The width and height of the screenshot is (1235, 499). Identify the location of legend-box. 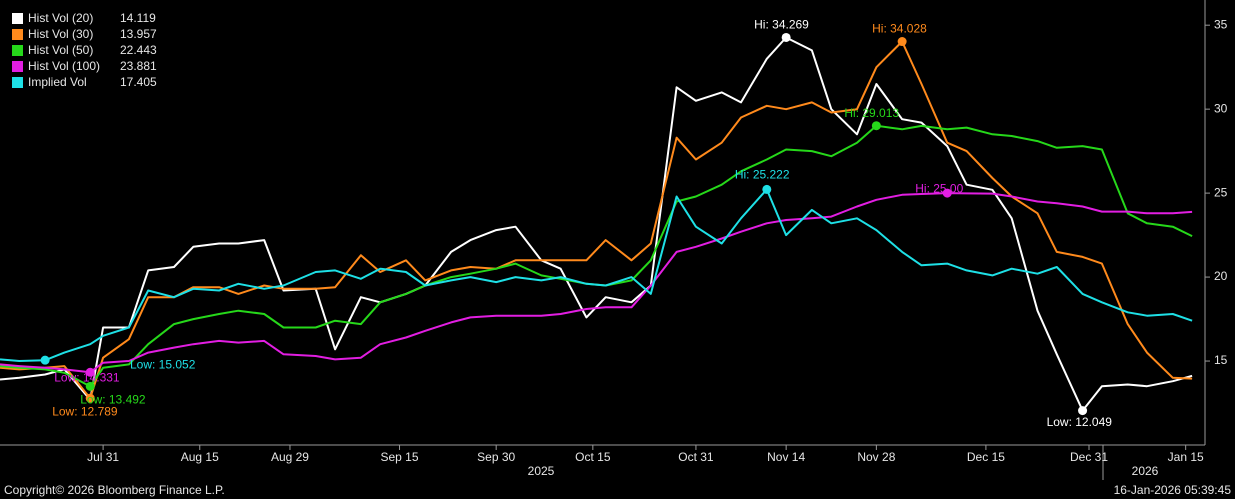
(84, 51).